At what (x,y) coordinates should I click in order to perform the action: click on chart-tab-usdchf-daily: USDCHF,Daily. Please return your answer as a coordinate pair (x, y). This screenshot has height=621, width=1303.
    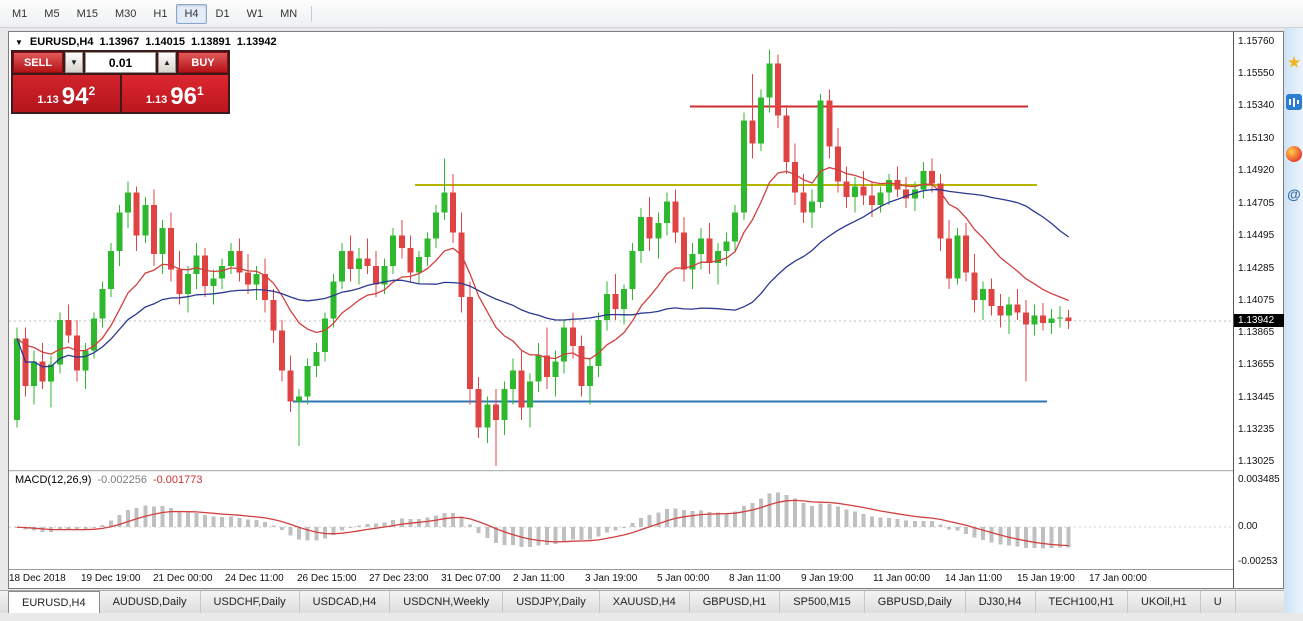
    Looking at the image, I should click on (250, 602).